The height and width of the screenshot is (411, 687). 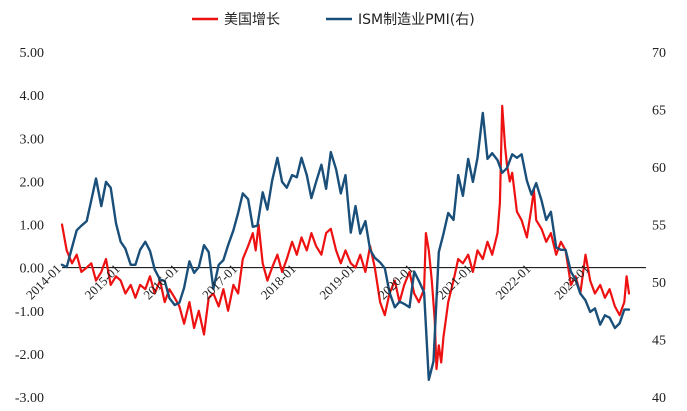 I want to click on y-left-tick-label: -1.00, so click(x=29, y=312).